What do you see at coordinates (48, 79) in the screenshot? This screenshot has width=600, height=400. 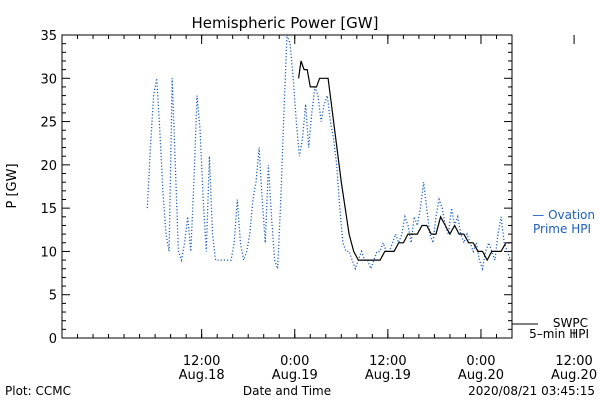 I see `y-tick-label: 30` at bounding box center [48, 79].